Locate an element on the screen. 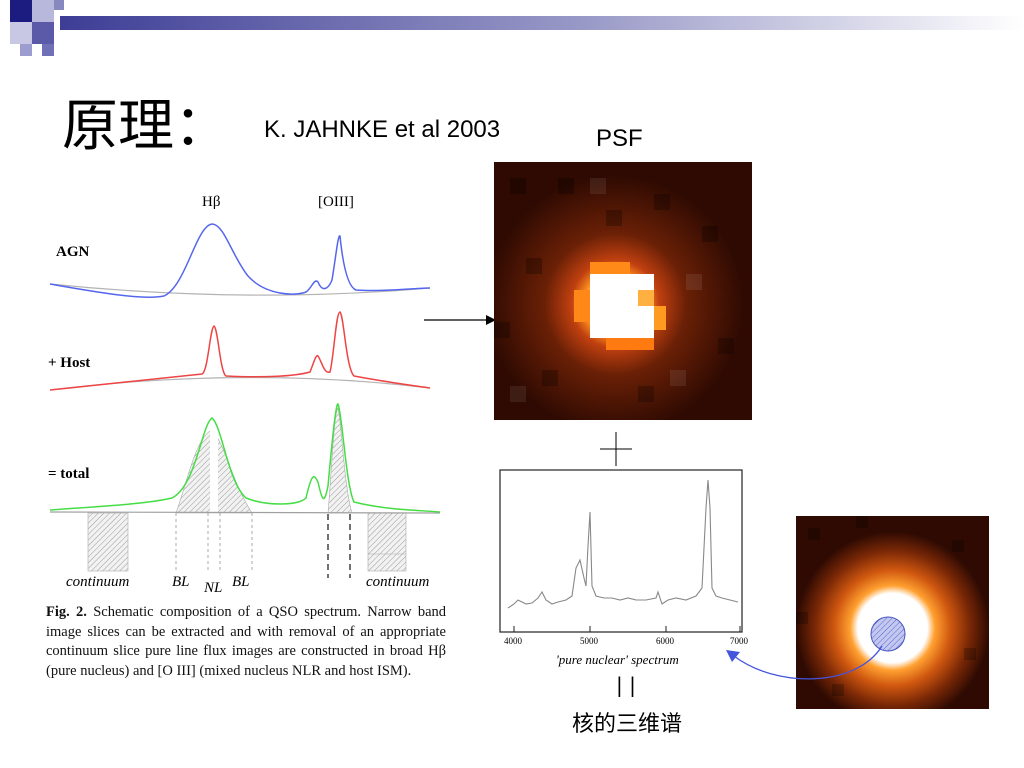 This screenshot has width=1024, height=768. total-row-label: = total is located at coordinates (68, 474).